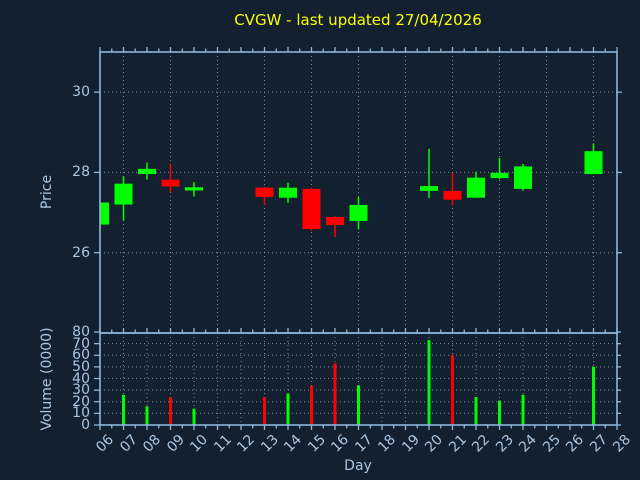  Describe the element at coordinates (81, 343) in the screenshot. I see `volume-ytick-label: 70` at that location.